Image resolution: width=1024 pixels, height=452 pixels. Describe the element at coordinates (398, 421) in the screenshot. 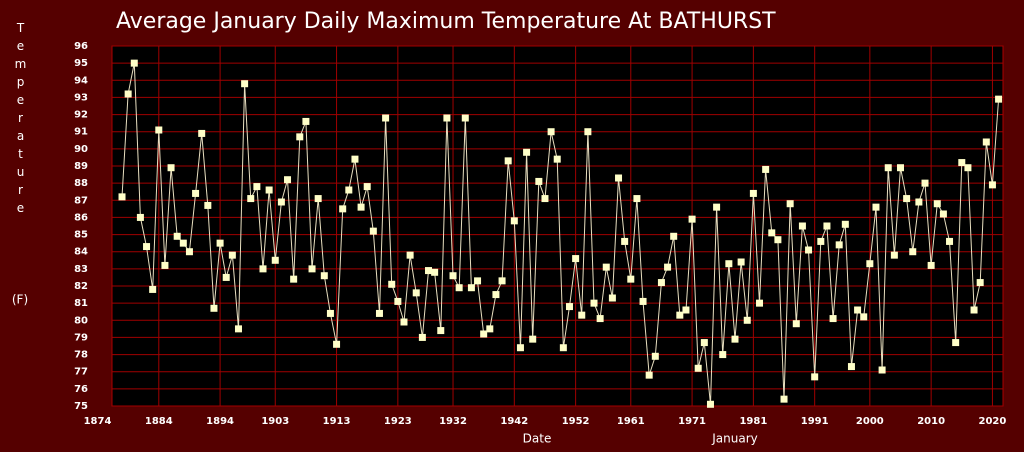

I see `x-tick-label: 1923` at that location.